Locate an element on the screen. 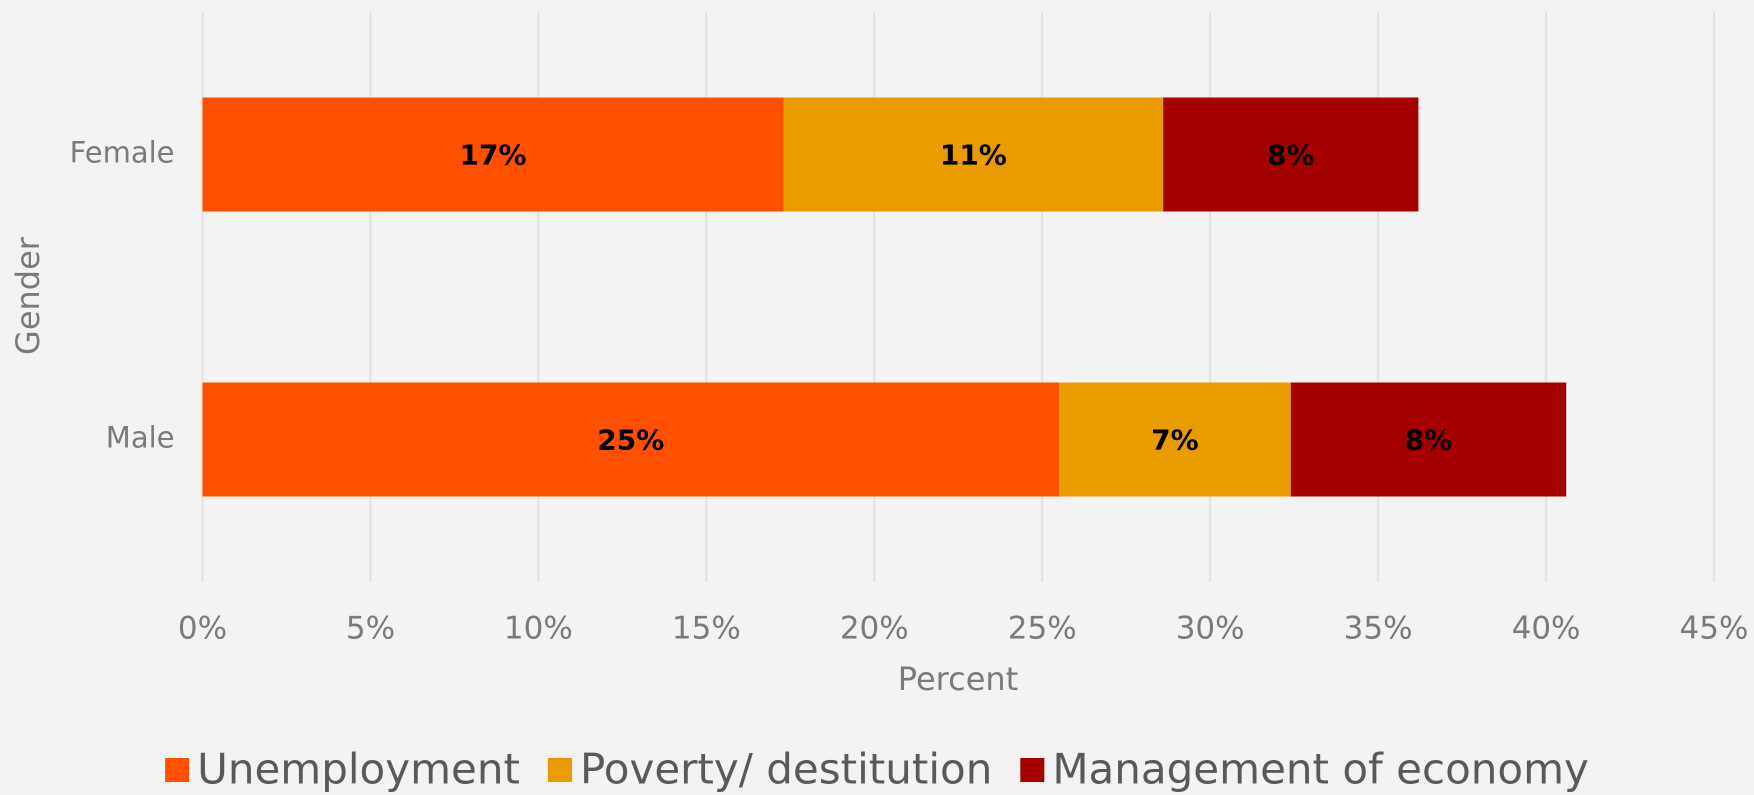  x-tick-label: 0% is located at coordinates (202, 629).